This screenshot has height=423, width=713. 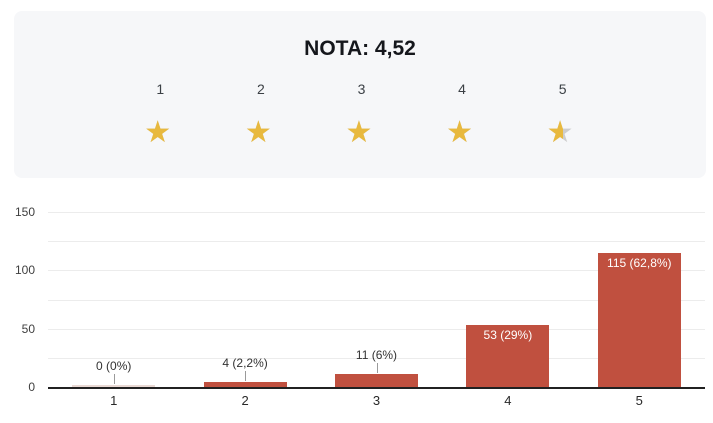 I want to click on bar-value-label: 53 (29%), so click(x=508, y=335).